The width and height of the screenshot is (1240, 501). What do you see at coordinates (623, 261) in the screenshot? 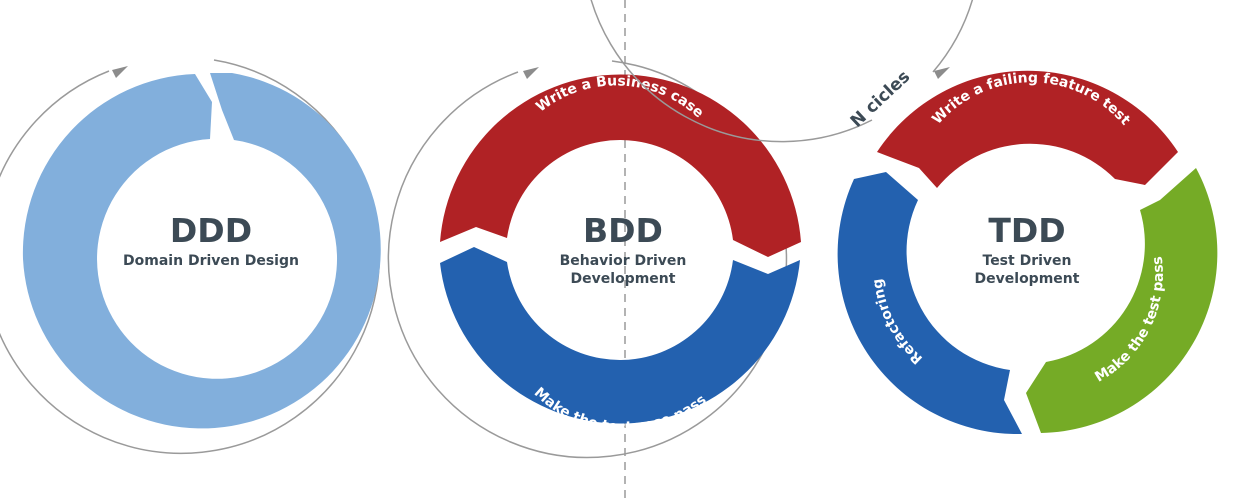
I see `bdd-subtitle-line1: Behavior Driven` at bounding box center [623, 261].